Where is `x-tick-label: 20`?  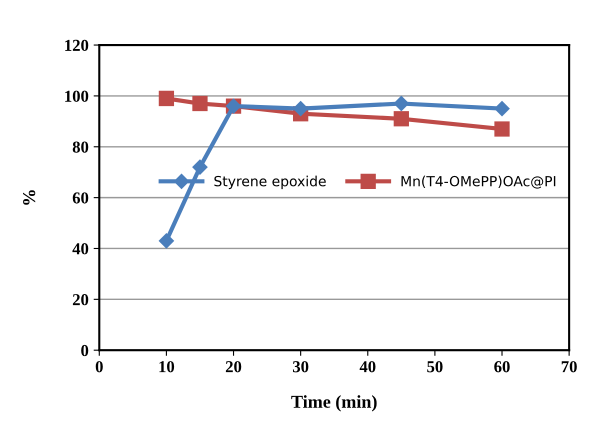 x-tick-label: 20 is located at coordinates (234, 366).